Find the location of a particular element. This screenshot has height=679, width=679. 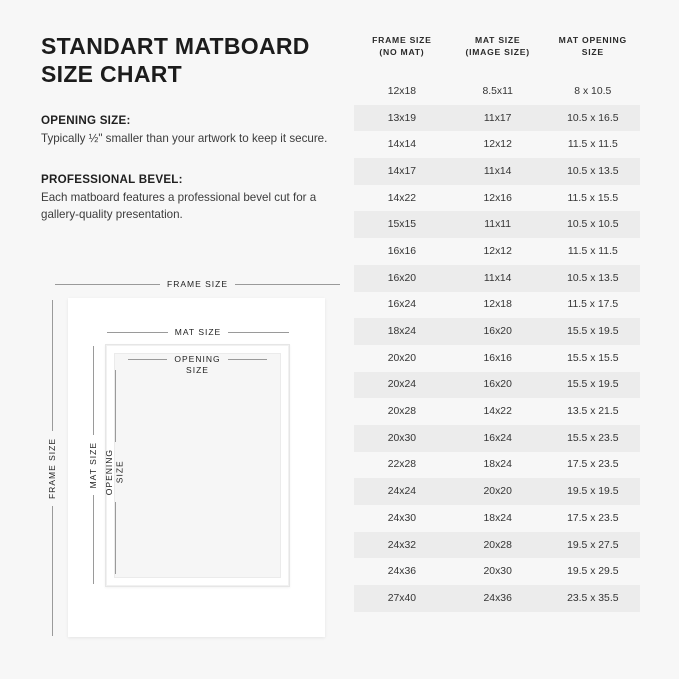

table-row: 14x22 12x16 11.5 x 15.5 is located at coordinates (497, 198).